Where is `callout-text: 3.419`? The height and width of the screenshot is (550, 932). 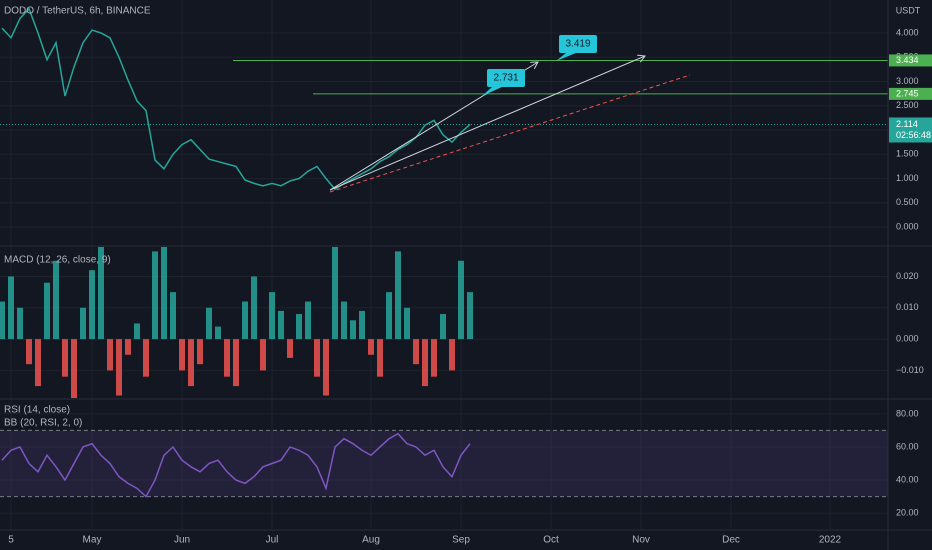
callout-text: 3.419 is located at coordinates (577, 44).